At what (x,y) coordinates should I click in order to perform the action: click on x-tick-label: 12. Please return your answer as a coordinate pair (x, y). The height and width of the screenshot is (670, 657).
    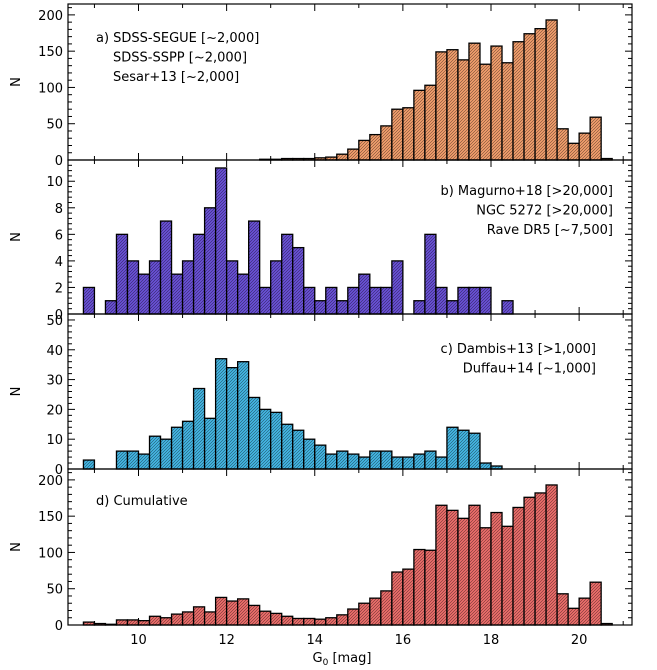
    Looking at the image, I should click on (226, 640).